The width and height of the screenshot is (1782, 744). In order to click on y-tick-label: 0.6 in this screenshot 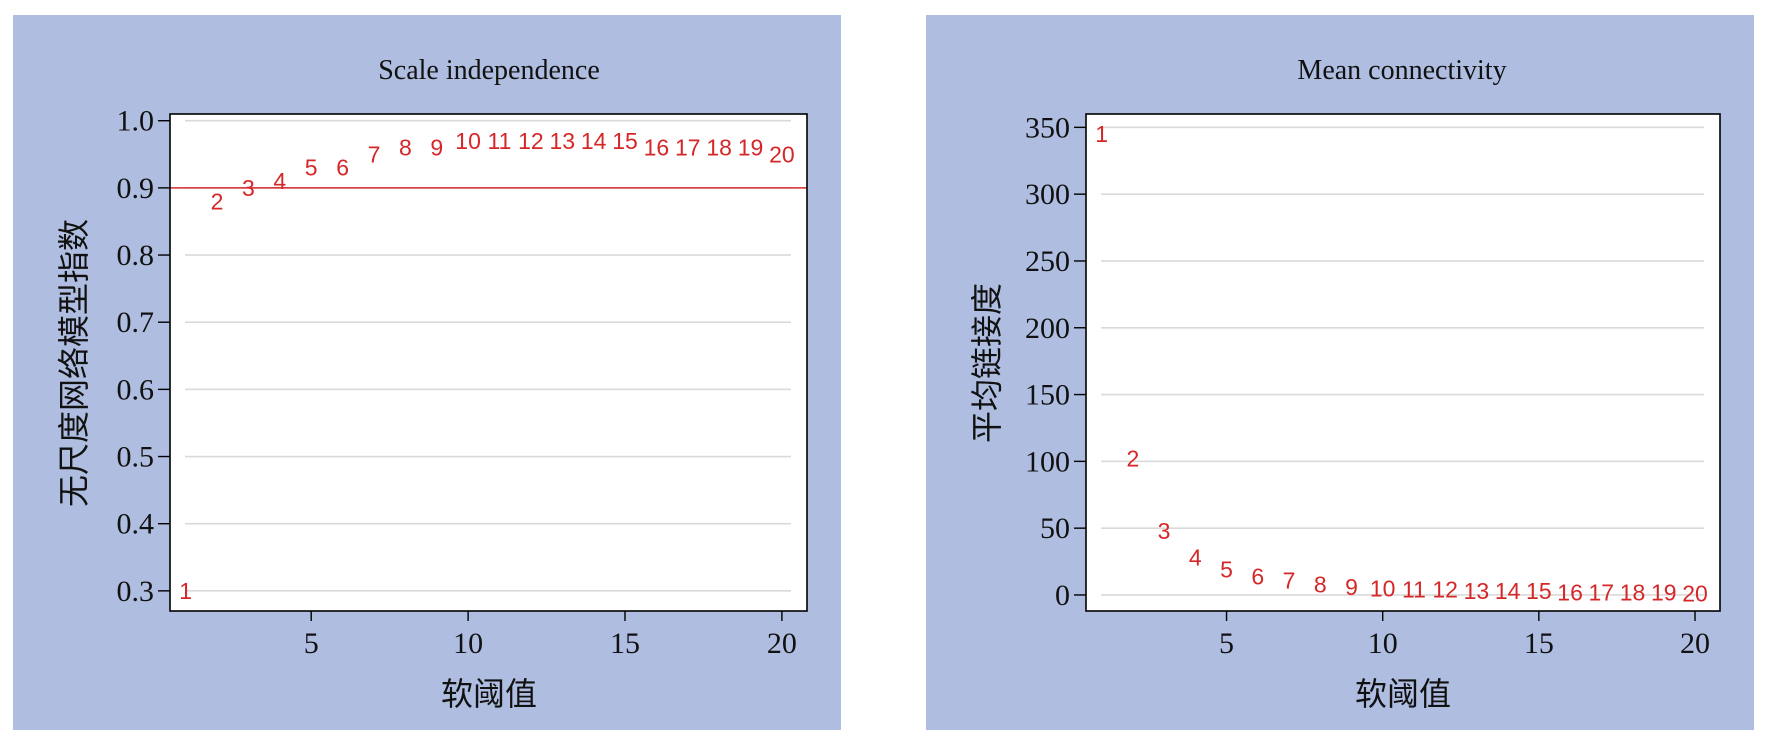, I will do `click(136, 389)`.